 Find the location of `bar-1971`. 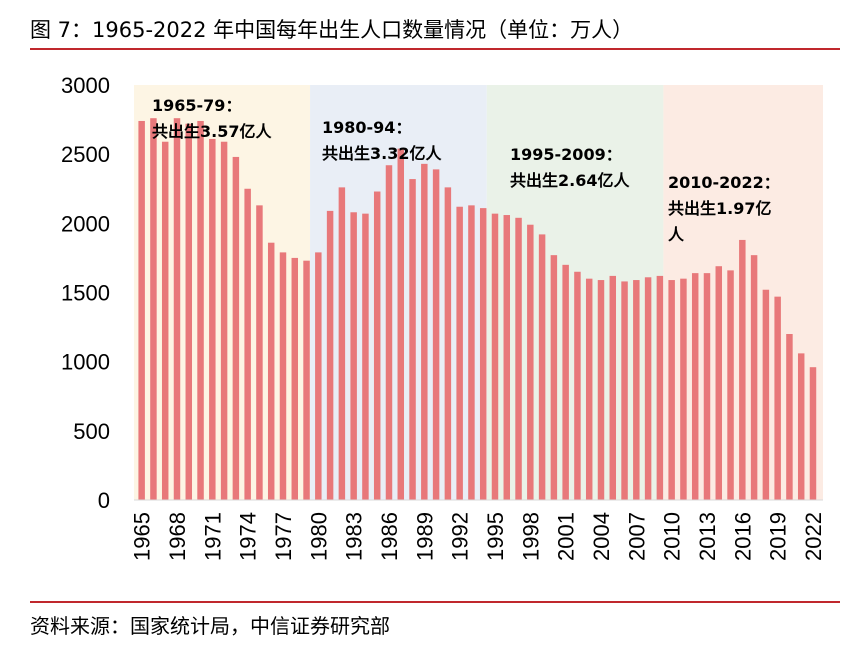

bar-1971 is located at coordinates (212, 319).